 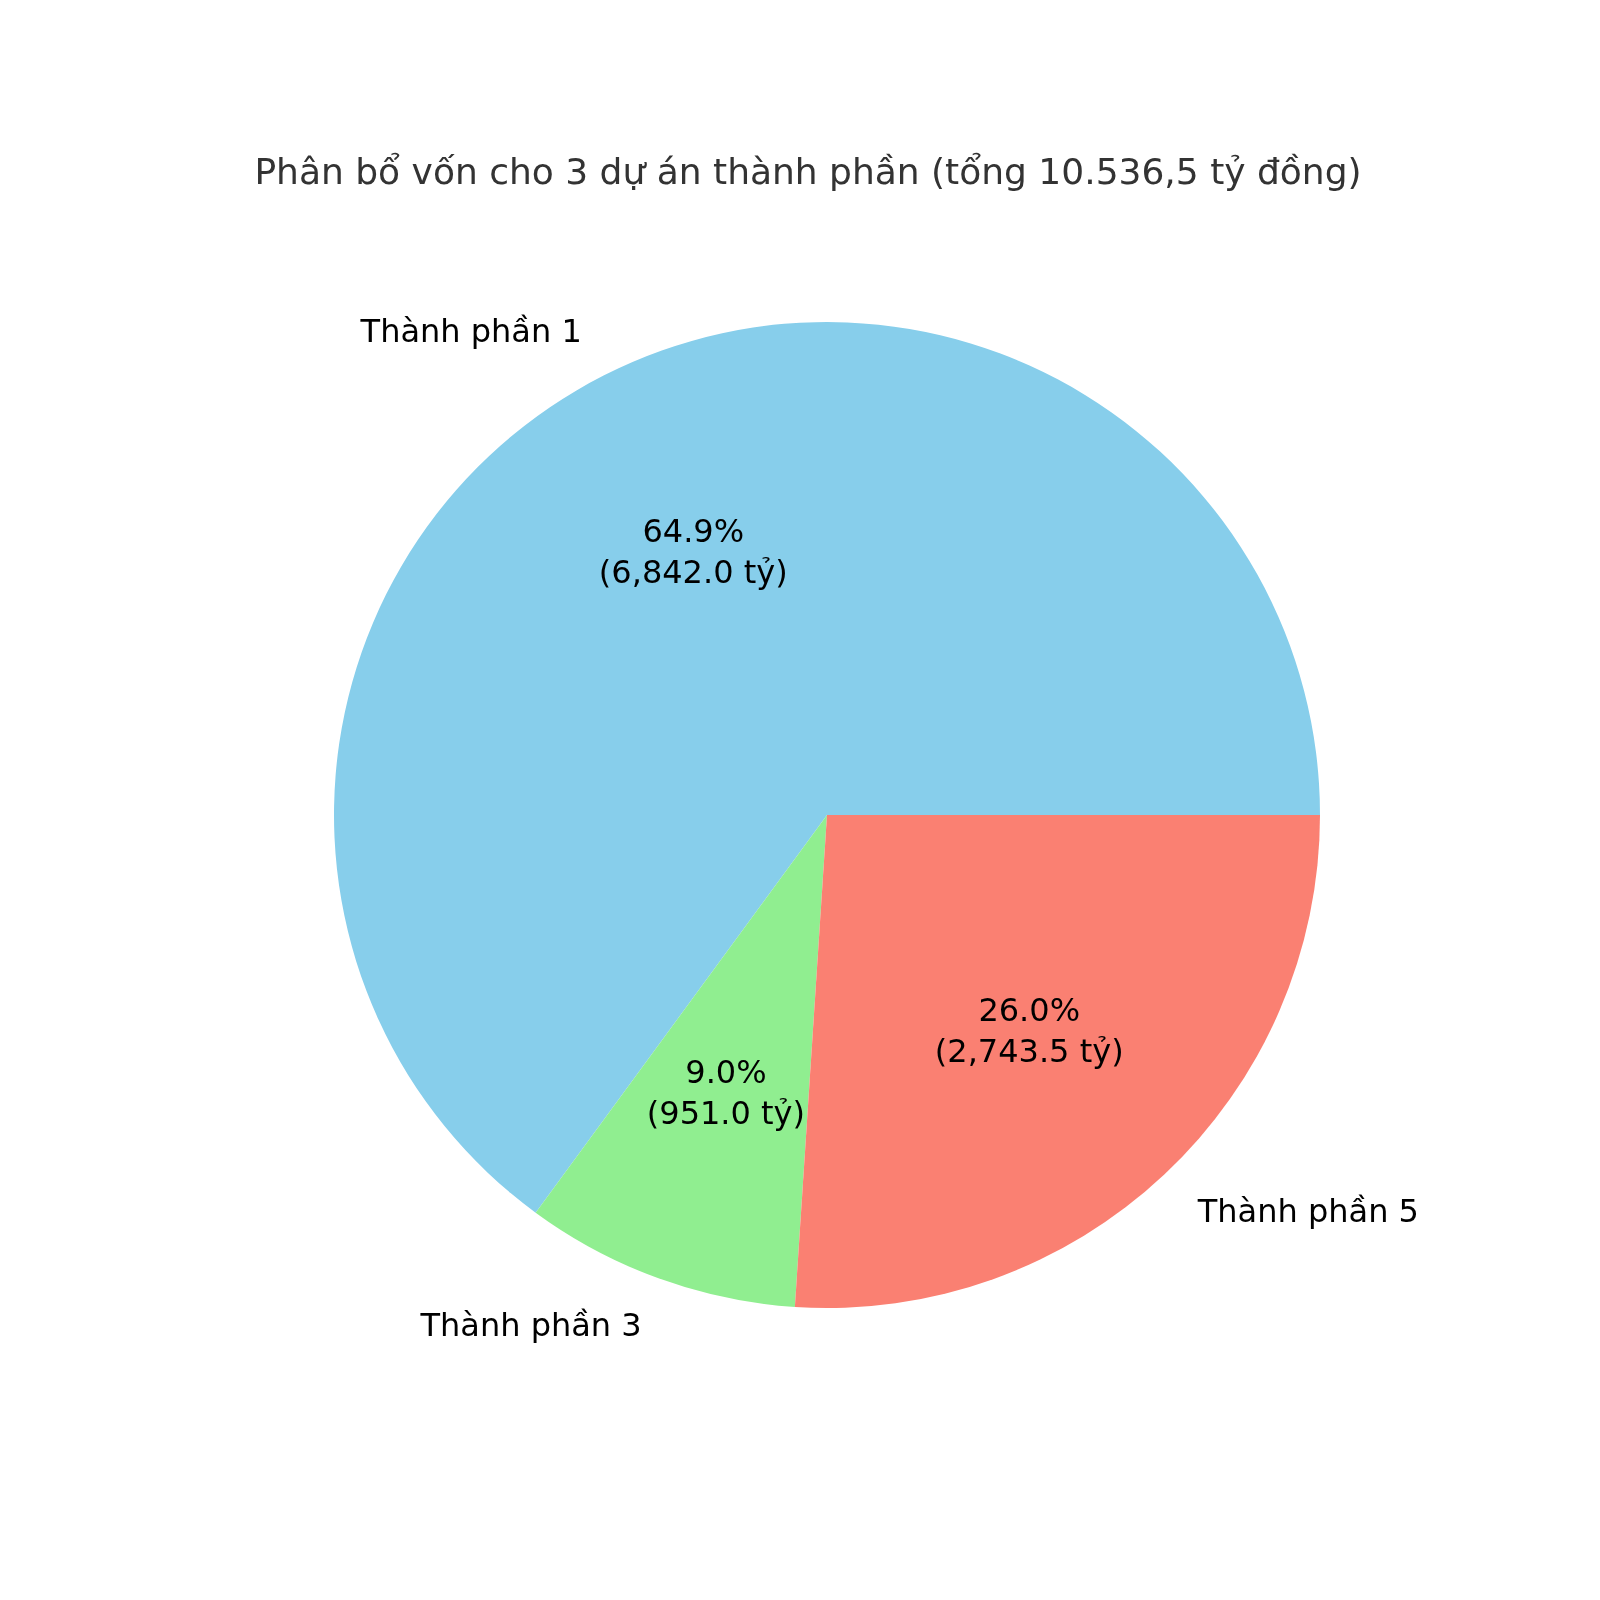 I want to click on data-label: 64.9% (6,842.0 tỷ), so click(x=693, y=551).